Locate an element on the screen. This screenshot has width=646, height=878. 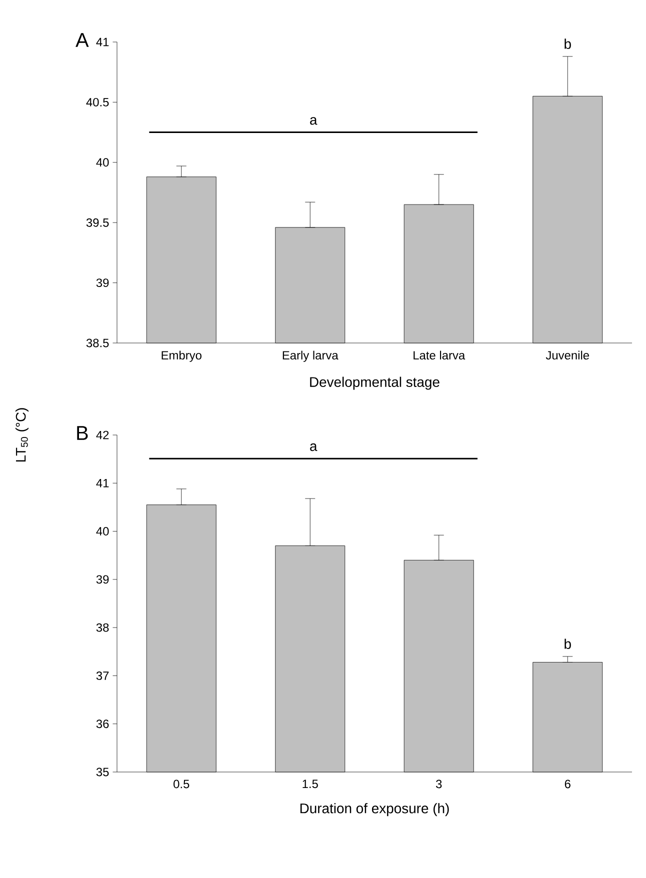
y-tick-label: 38 is located at coordinates (102, 627).